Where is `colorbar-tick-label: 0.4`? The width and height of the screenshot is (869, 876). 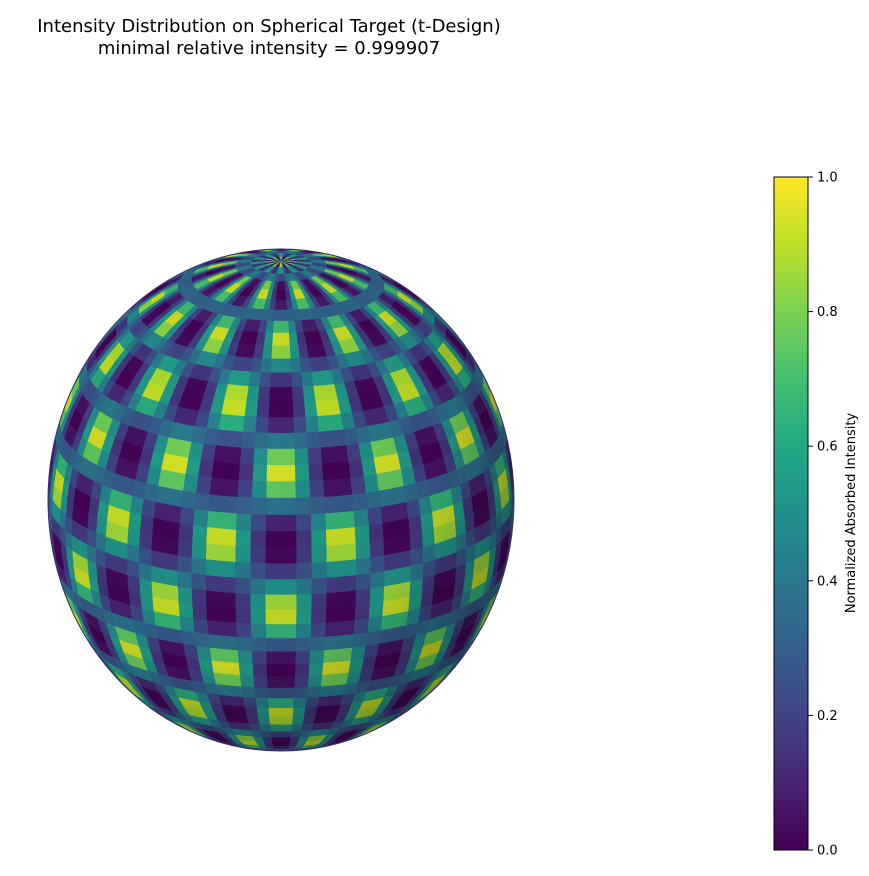 colorbar-tick-label: 0.4 is located at coordinates (827, 581).